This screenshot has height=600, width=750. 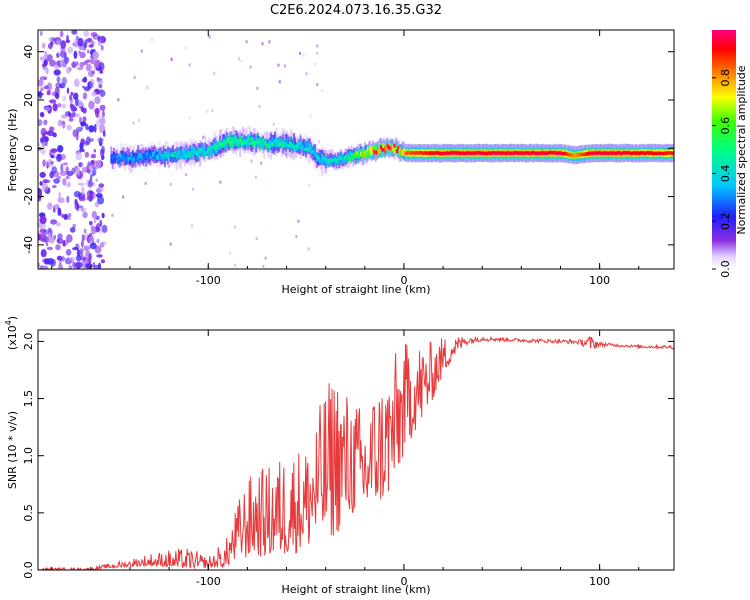 What do you see at coordinates (28, 513) in the screenshot?
I see `y-tick-label: 0.5` at bounding box center [28, 513].